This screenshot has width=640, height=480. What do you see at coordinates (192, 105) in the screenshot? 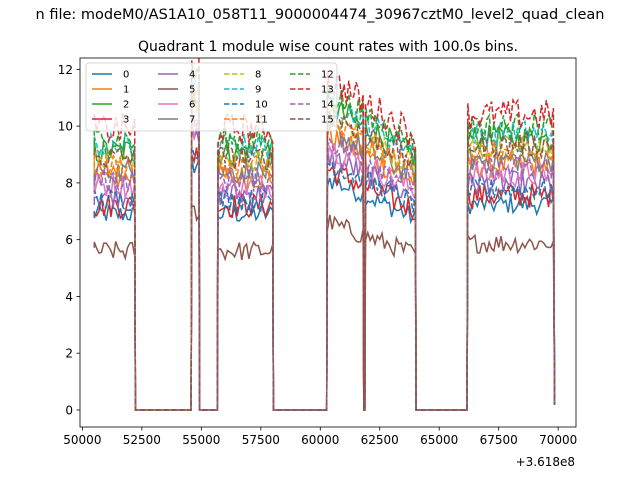
I see `legend-label-6: 6` at bounding box center [192, 105].